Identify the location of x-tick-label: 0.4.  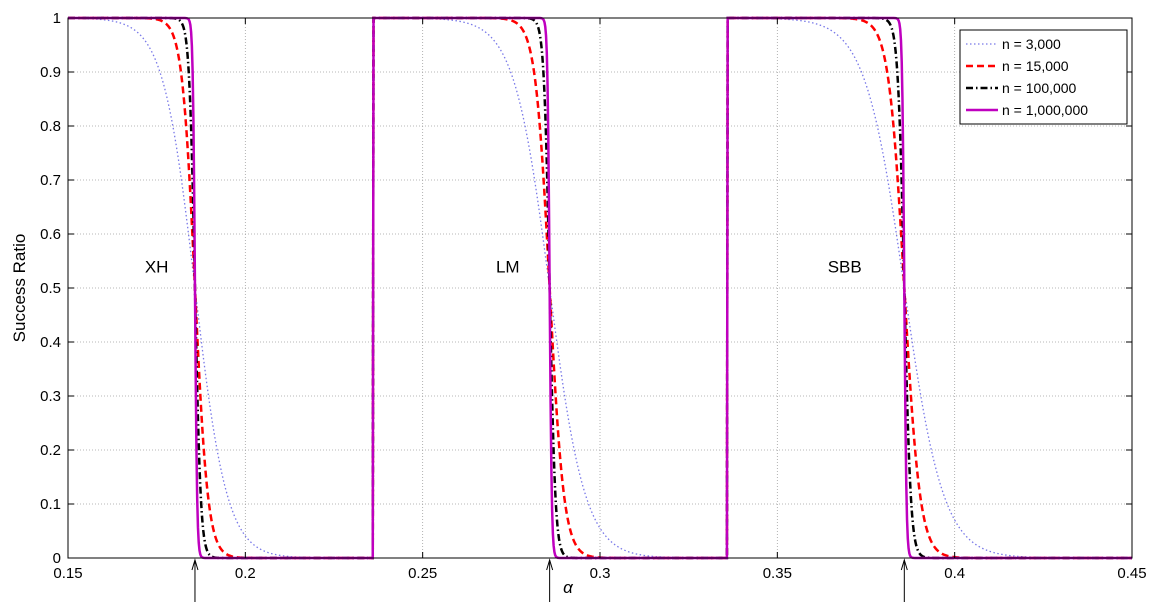
(954, 573).